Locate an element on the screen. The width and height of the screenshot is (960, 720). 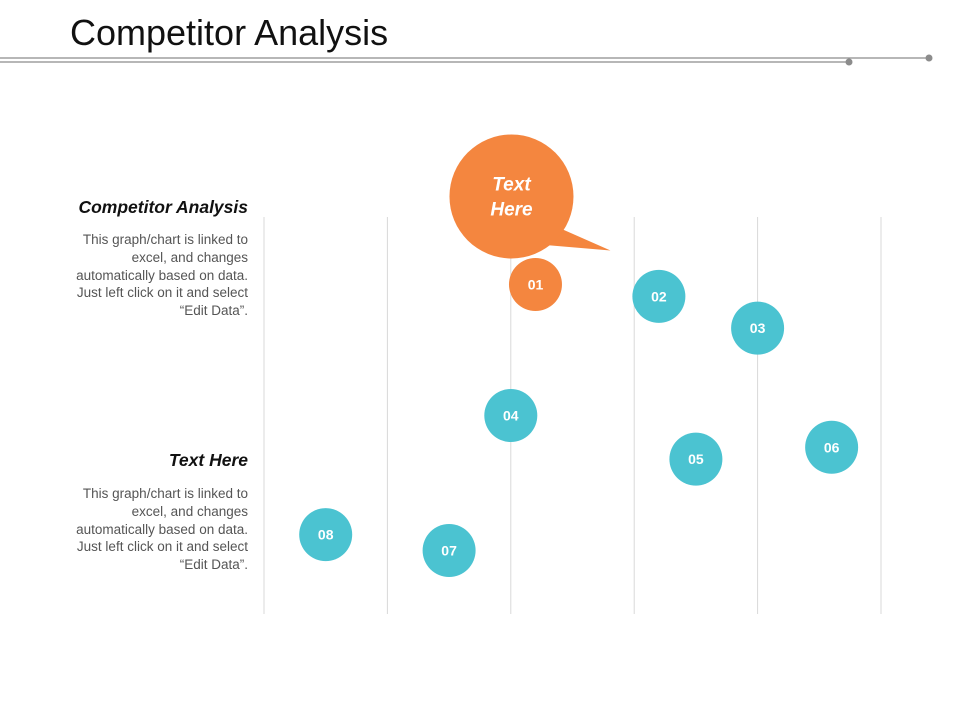
sidebar-heading-1: Competitor Analysis is located at coordinates (163, 207).